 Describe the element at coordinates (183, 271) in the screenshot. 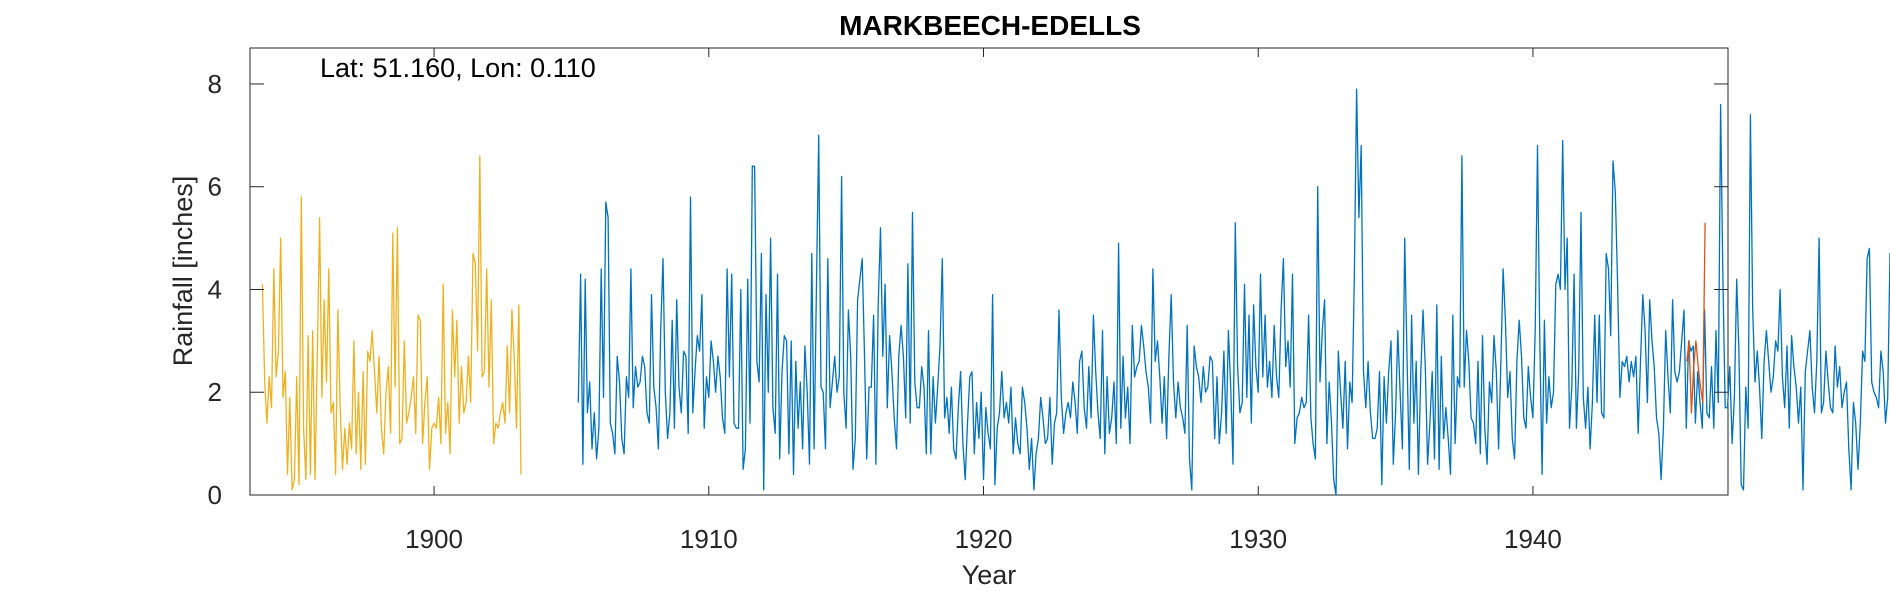

I see `y-axis-label: Rainfall [inches]` at that location.